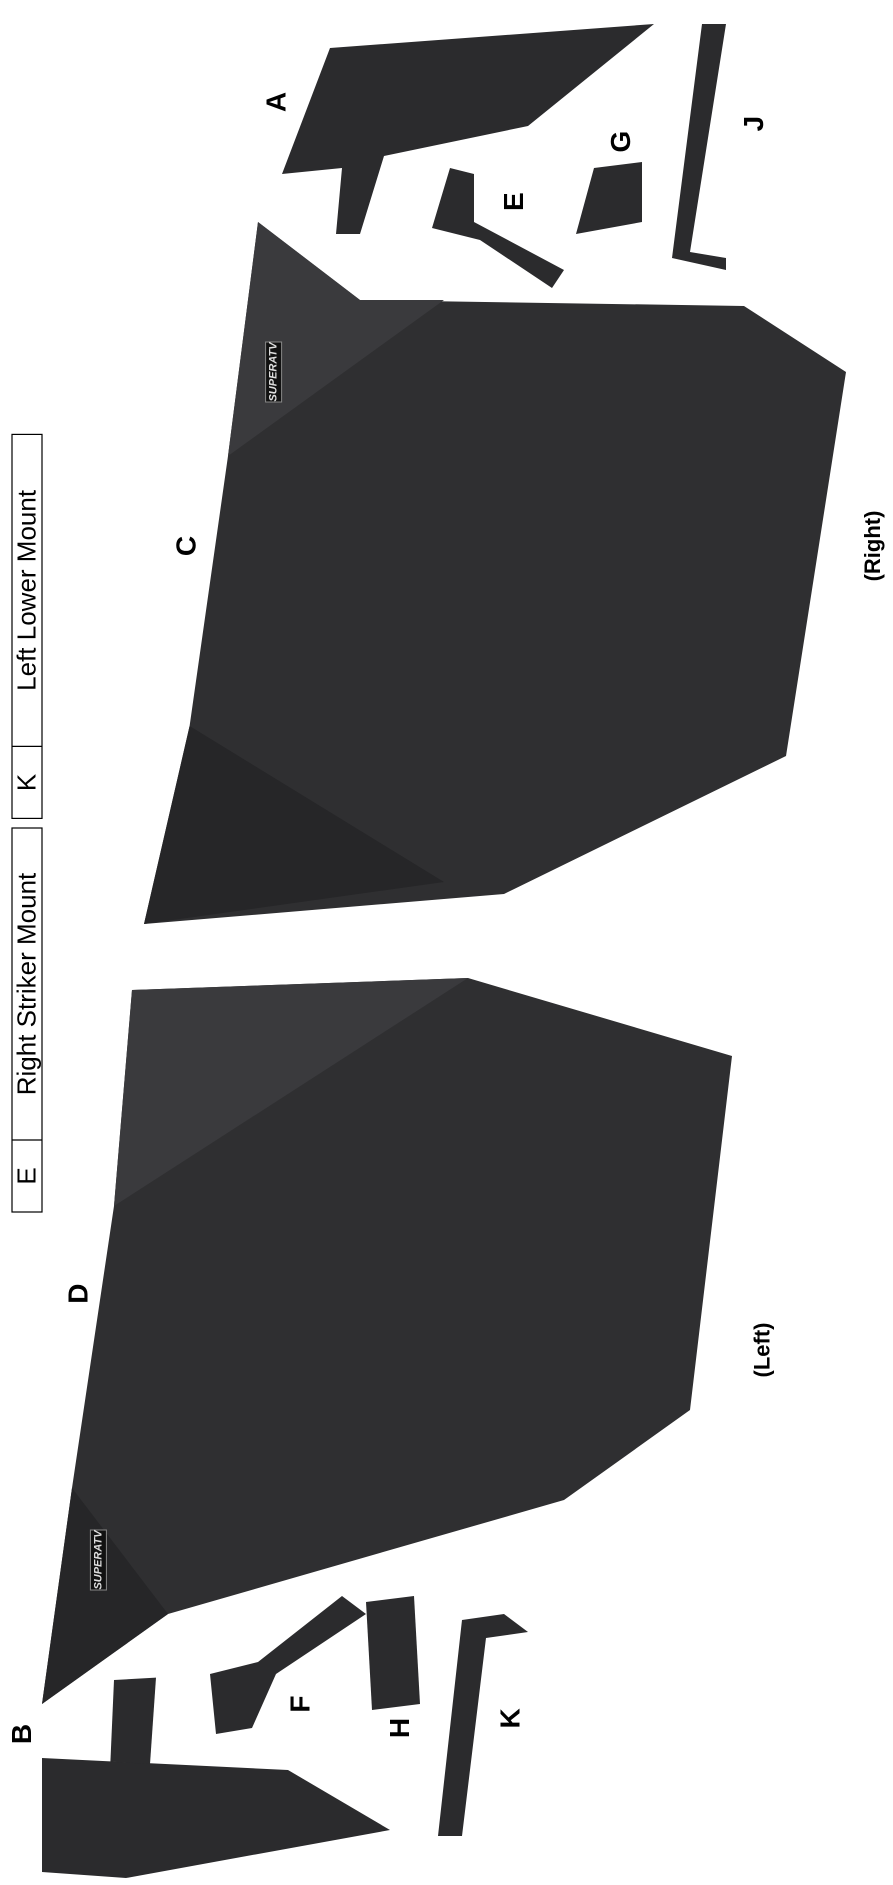  I want to click on part-h, so click(393, 1653).